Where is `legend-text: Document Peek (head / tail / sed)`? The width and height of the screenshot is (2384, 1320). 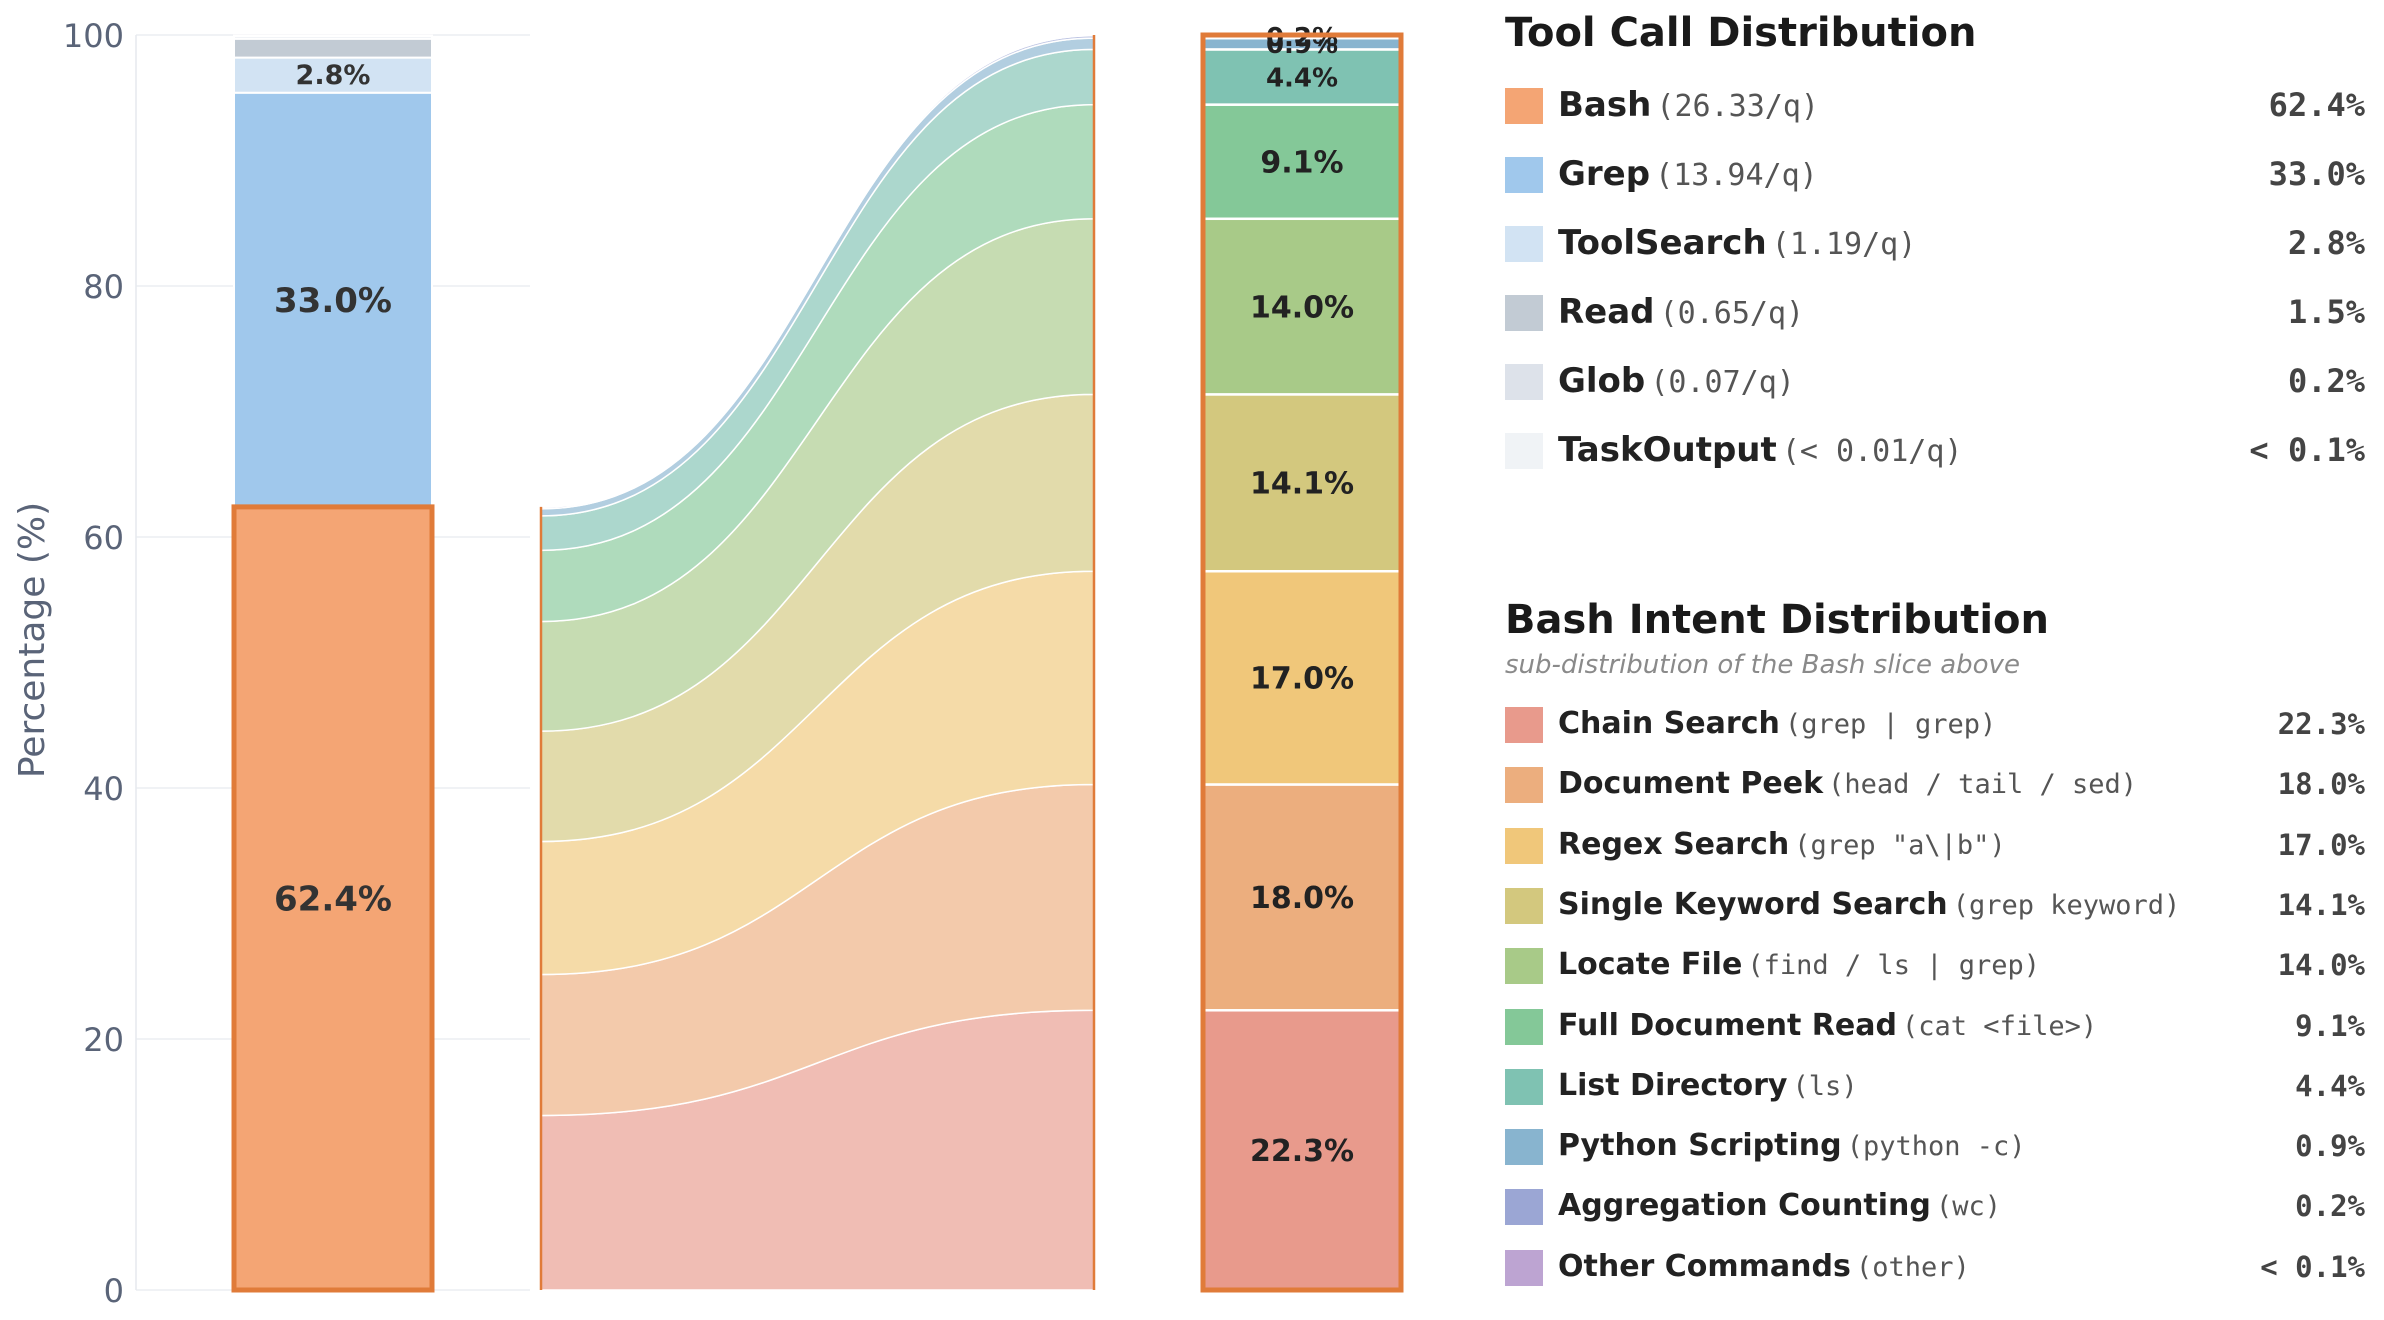
legend-text: Document Peek (head / tail / sed) is located at coordinates (1847, 786).